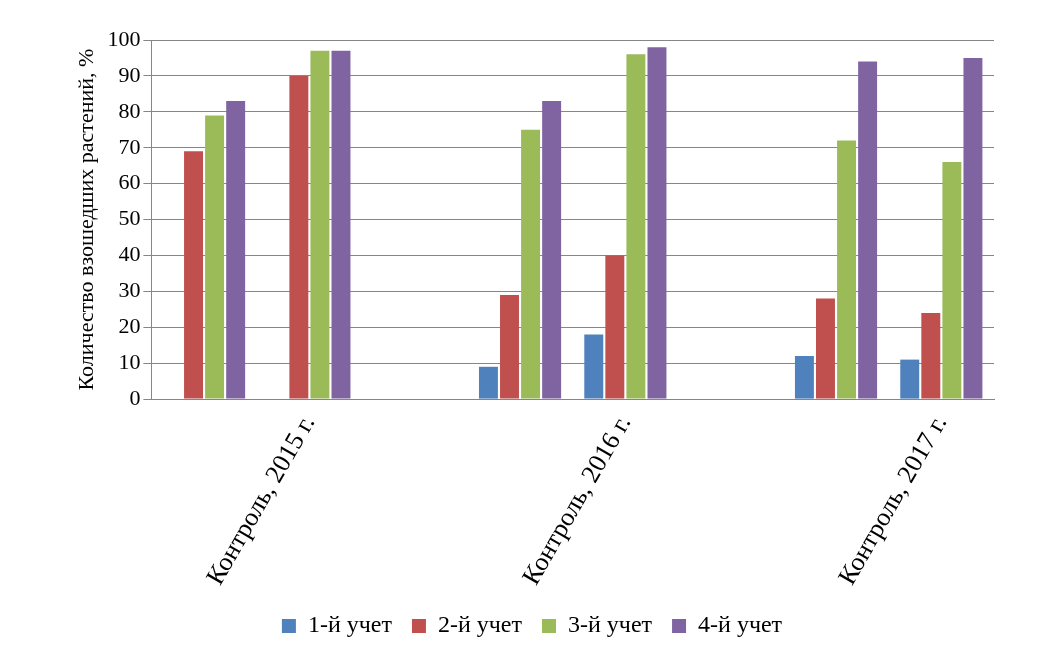 Image resolution: width=1054 pixels, height=668 pixels. What do you see at coordinates (129, 182) in the screenshot?
I see `y-tick-label: 60` at bounding box center [129, 182].